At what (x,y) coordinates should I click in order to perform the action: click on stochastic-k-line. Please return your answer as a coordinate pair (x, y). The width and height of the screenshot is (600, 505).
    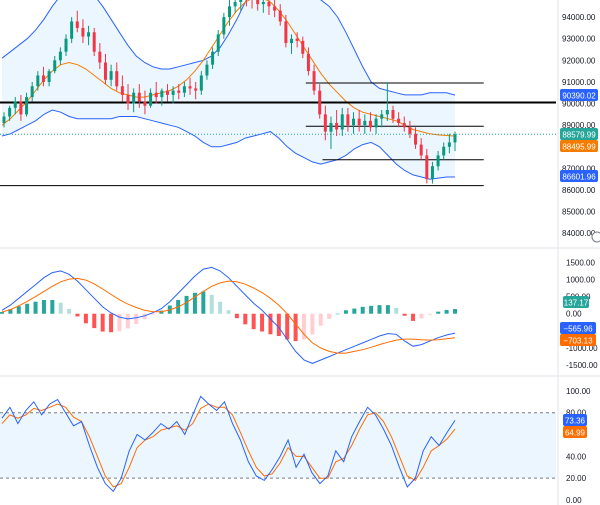
    Looking at the image, I should click on (228, 444).